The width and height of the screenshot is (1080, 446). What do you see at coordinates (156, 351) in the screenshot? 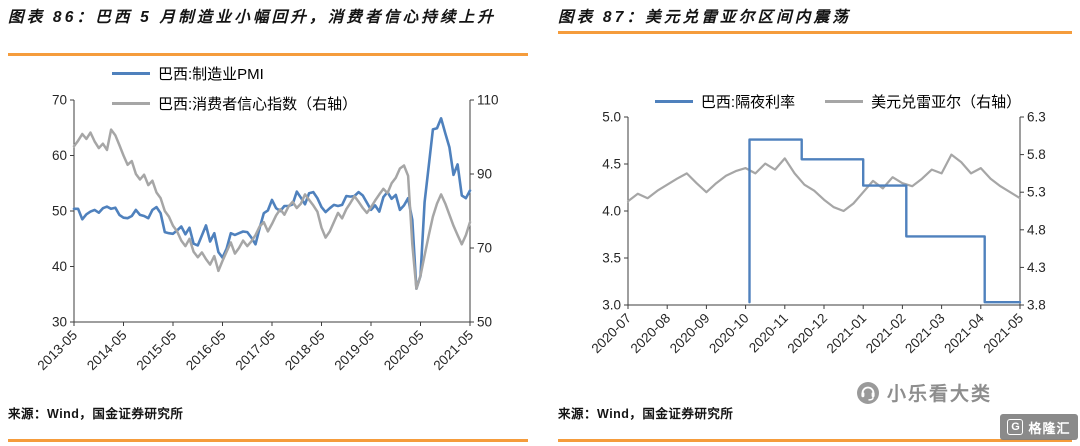
I see `svg-text: 2015-05` at bounding box center [156, 351].